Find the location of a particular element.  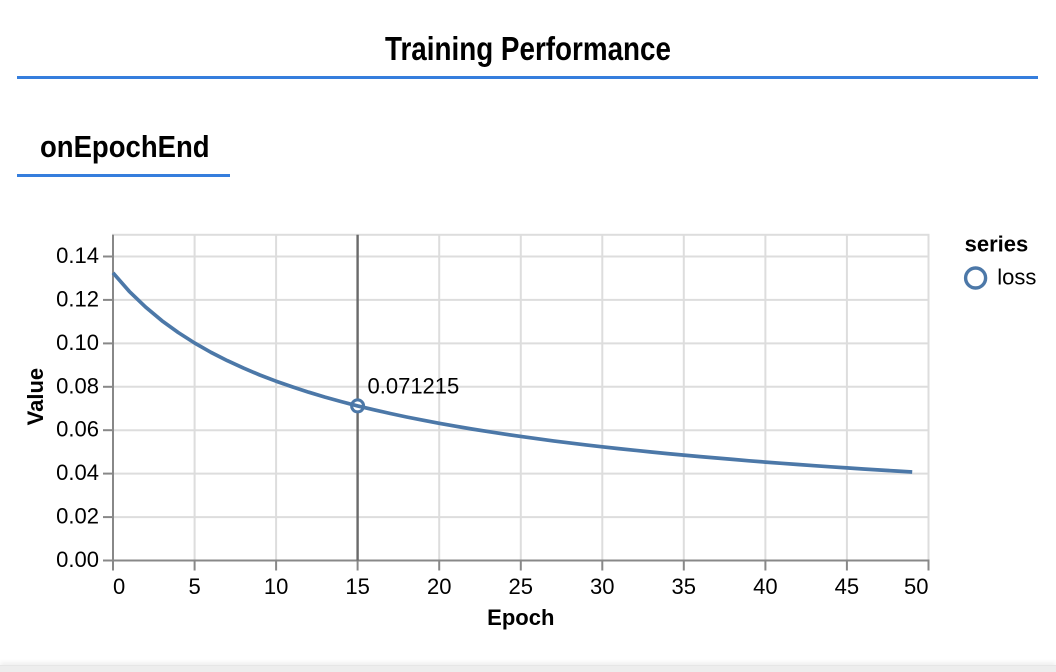

svg-text: 20 is located at coordinates (439, 586).